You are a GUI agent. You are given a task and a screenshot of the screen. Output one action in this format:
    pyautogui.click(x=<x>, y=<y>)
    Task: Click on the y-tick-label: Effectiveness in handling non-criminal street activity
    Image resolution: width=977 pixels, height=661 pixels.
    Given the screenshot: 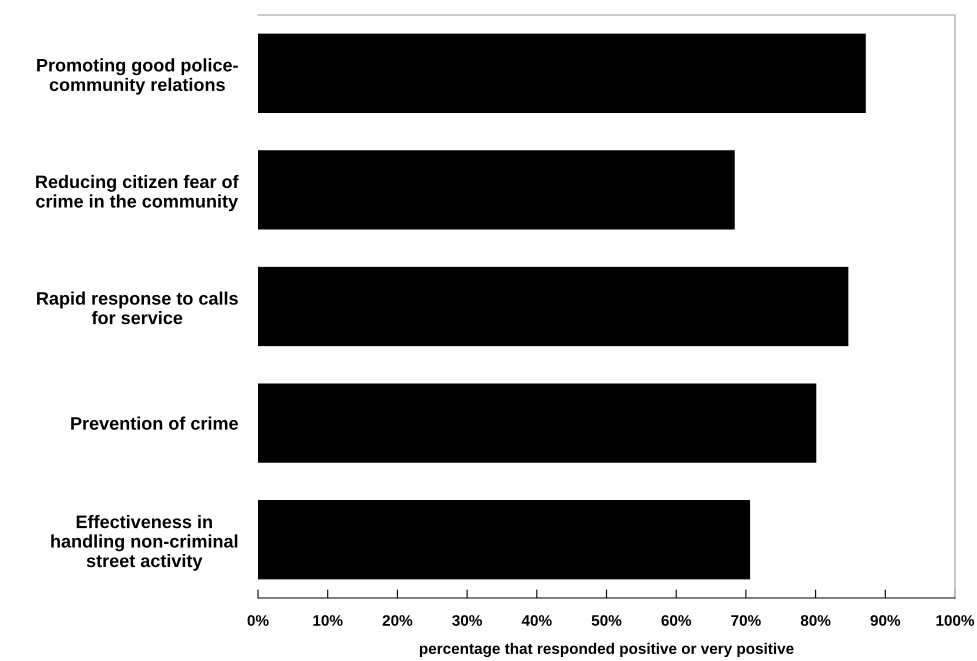 What is the action you would take?
    pyautogui.click(x=144, y=542)
    